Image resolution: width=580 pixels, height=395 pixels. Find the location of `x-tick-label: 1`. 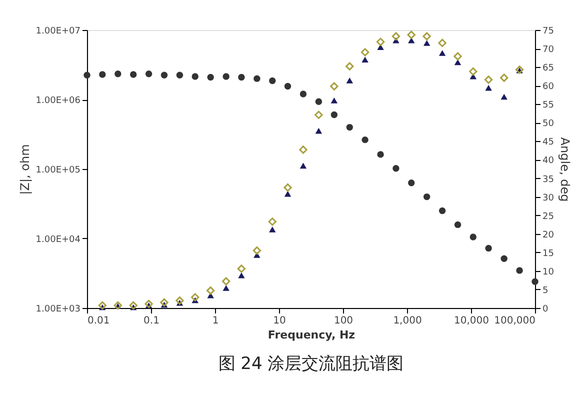

x-tick-label: 1 is located at coordinates (215, 321).